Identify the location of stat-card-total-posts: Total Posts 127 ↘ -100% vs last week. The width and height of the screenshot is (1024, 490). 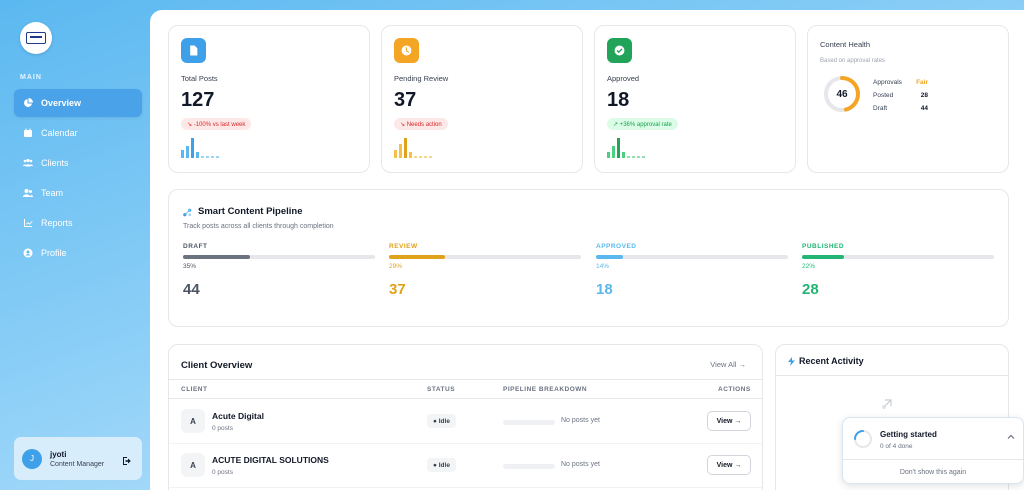
(269, 99).